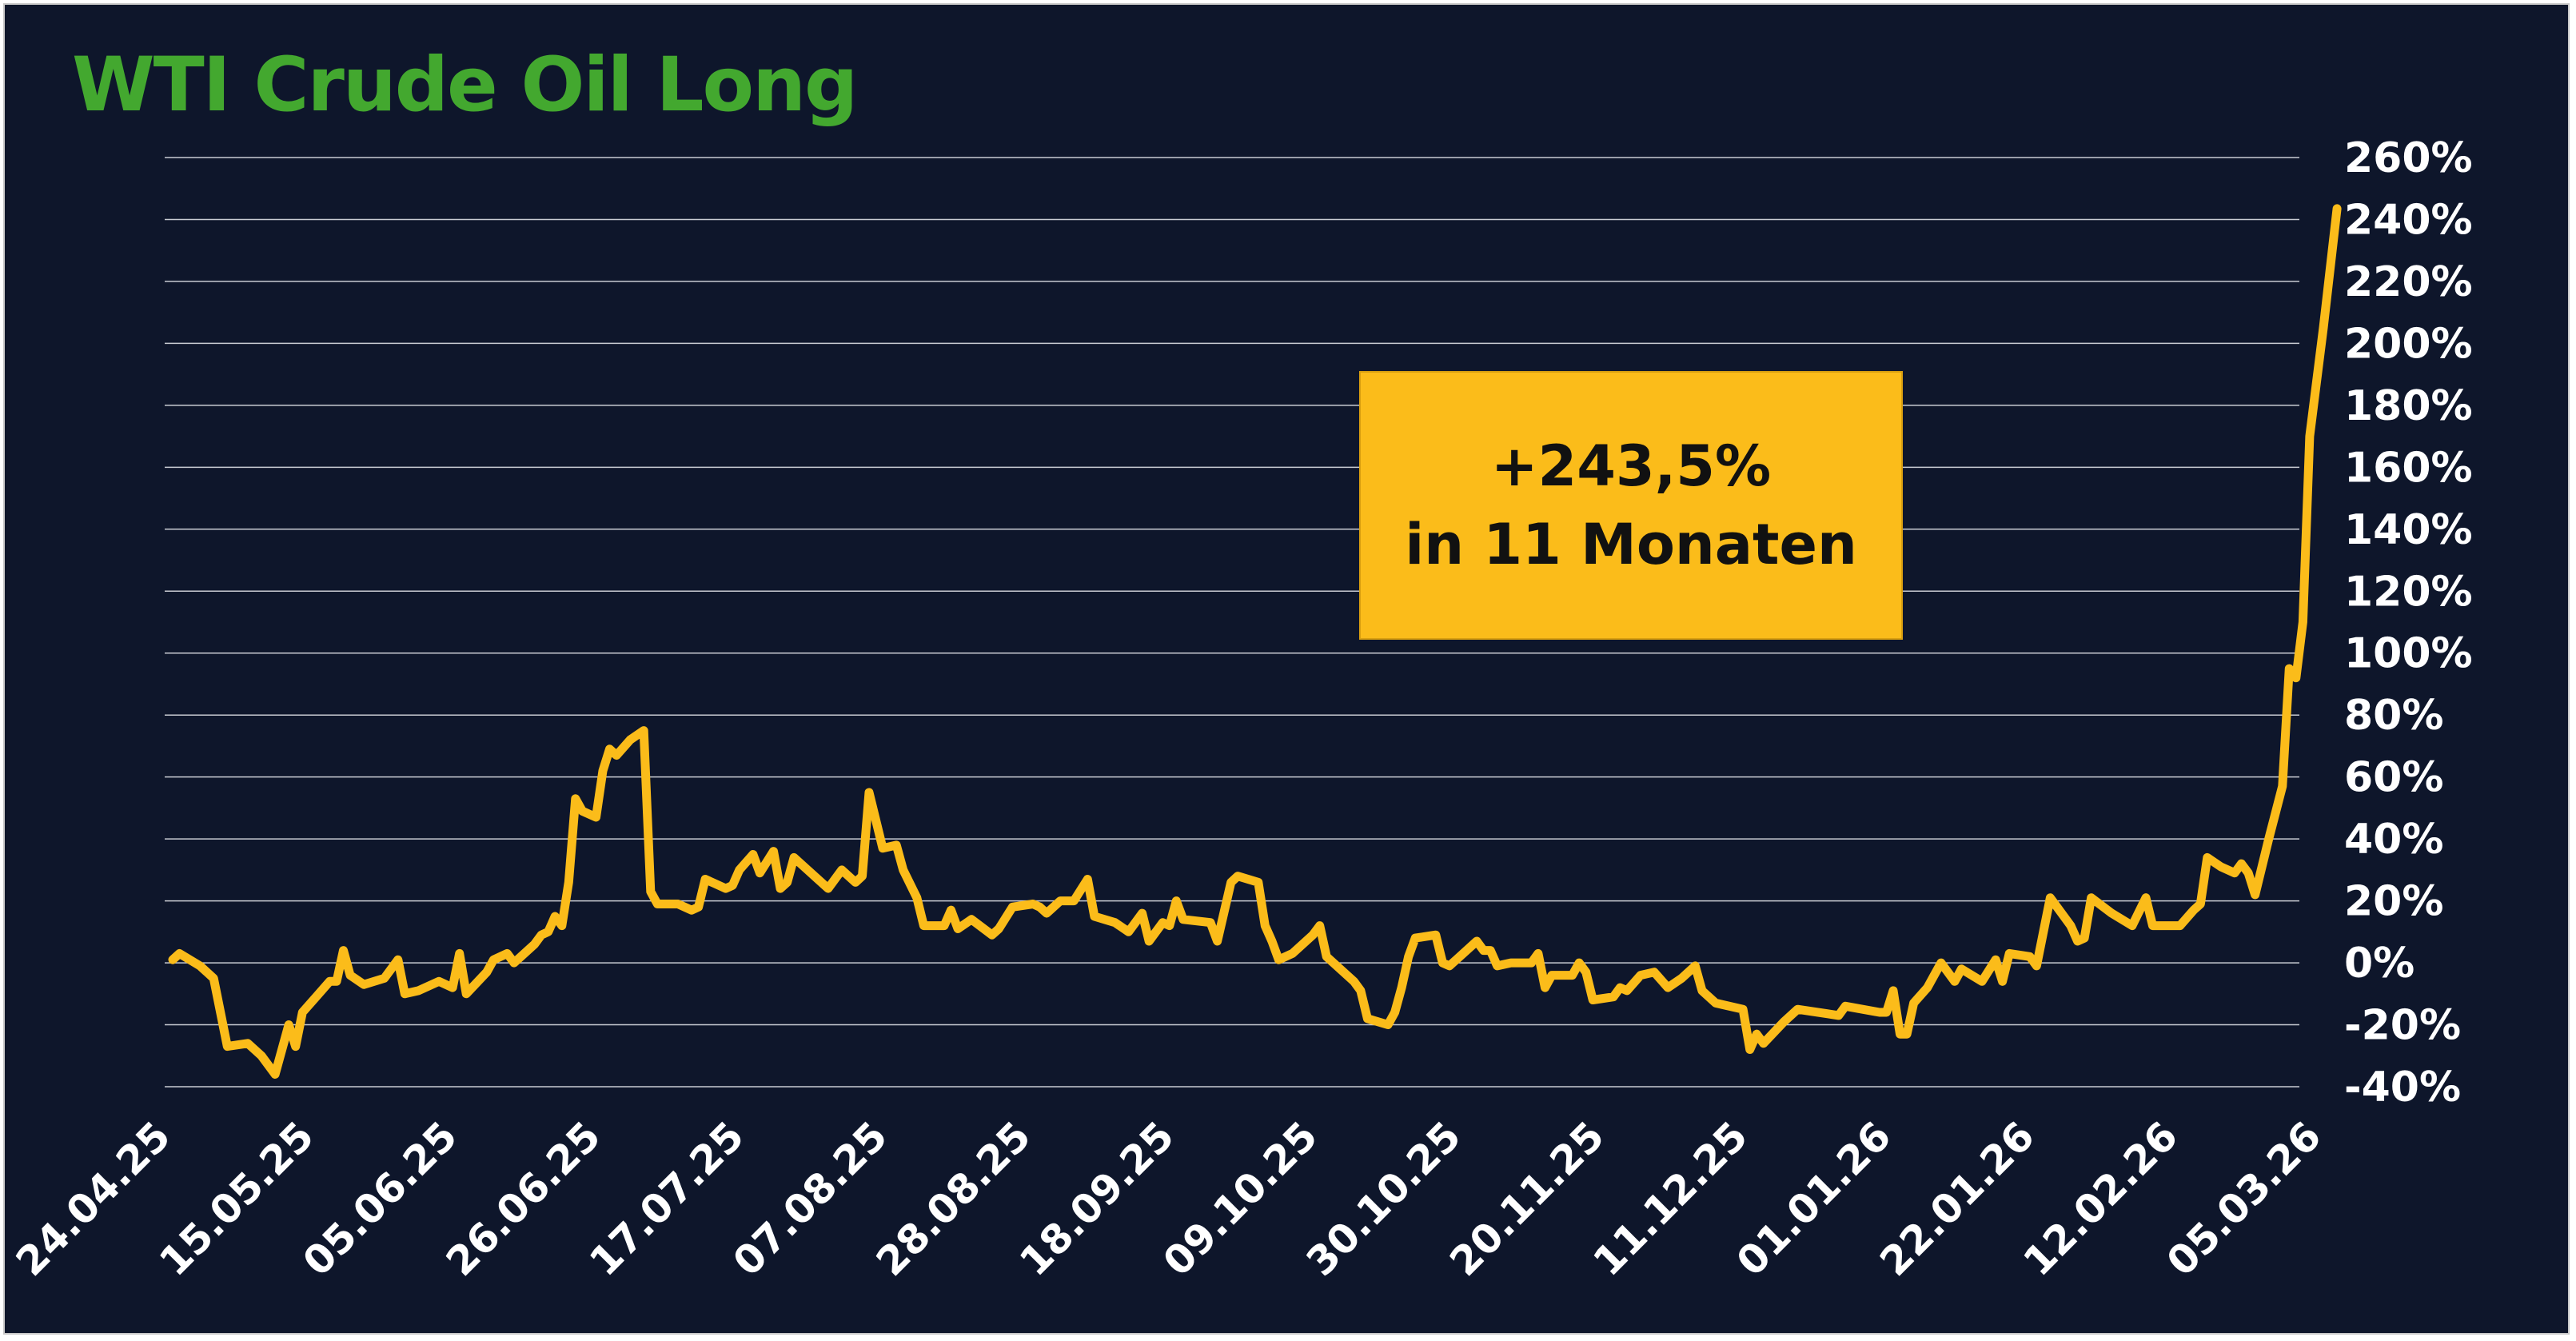  I want to click on x-tick-label: 11.12.25, so click(1671, 1198).